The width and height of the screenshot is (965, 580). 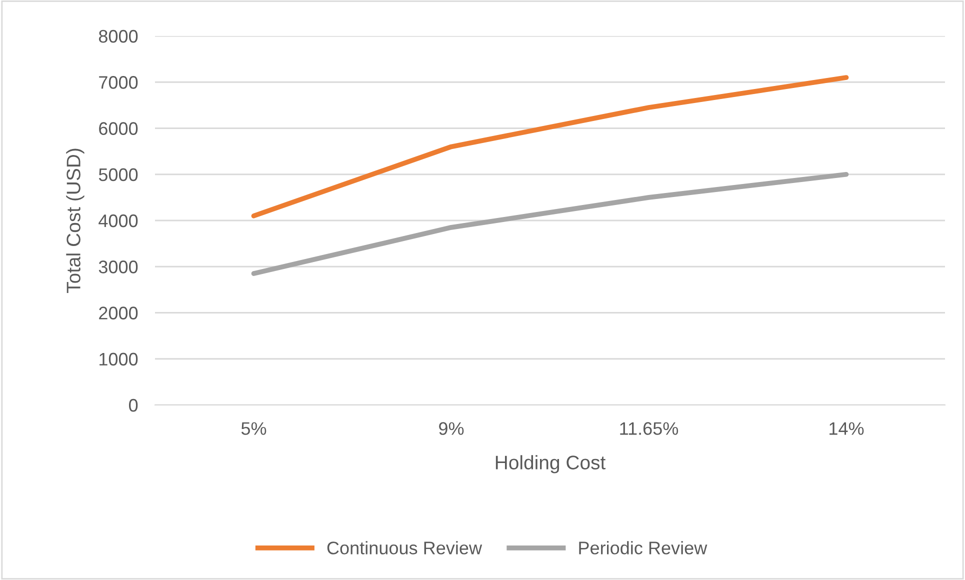 What do you see at coordinates (451, 428) in the screenshot?
I see `x-tick-label: 9%` at bounding box center [451, 428].